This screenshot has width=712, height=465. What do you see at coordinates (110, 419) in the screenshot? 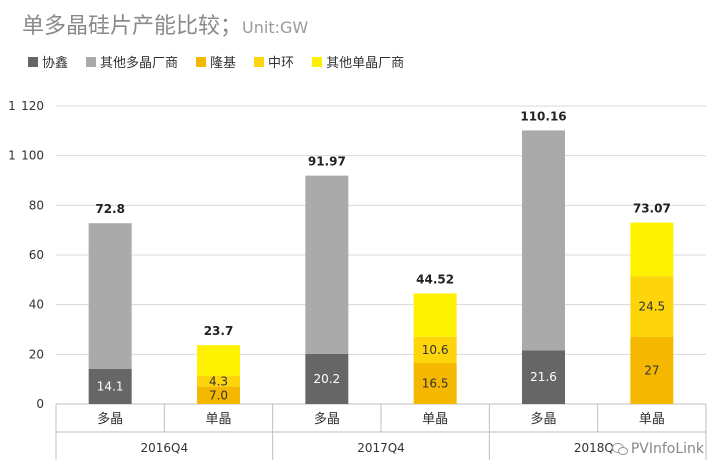
I see `x-tick-label-0: 多晶` at bounding box center [110, 419].